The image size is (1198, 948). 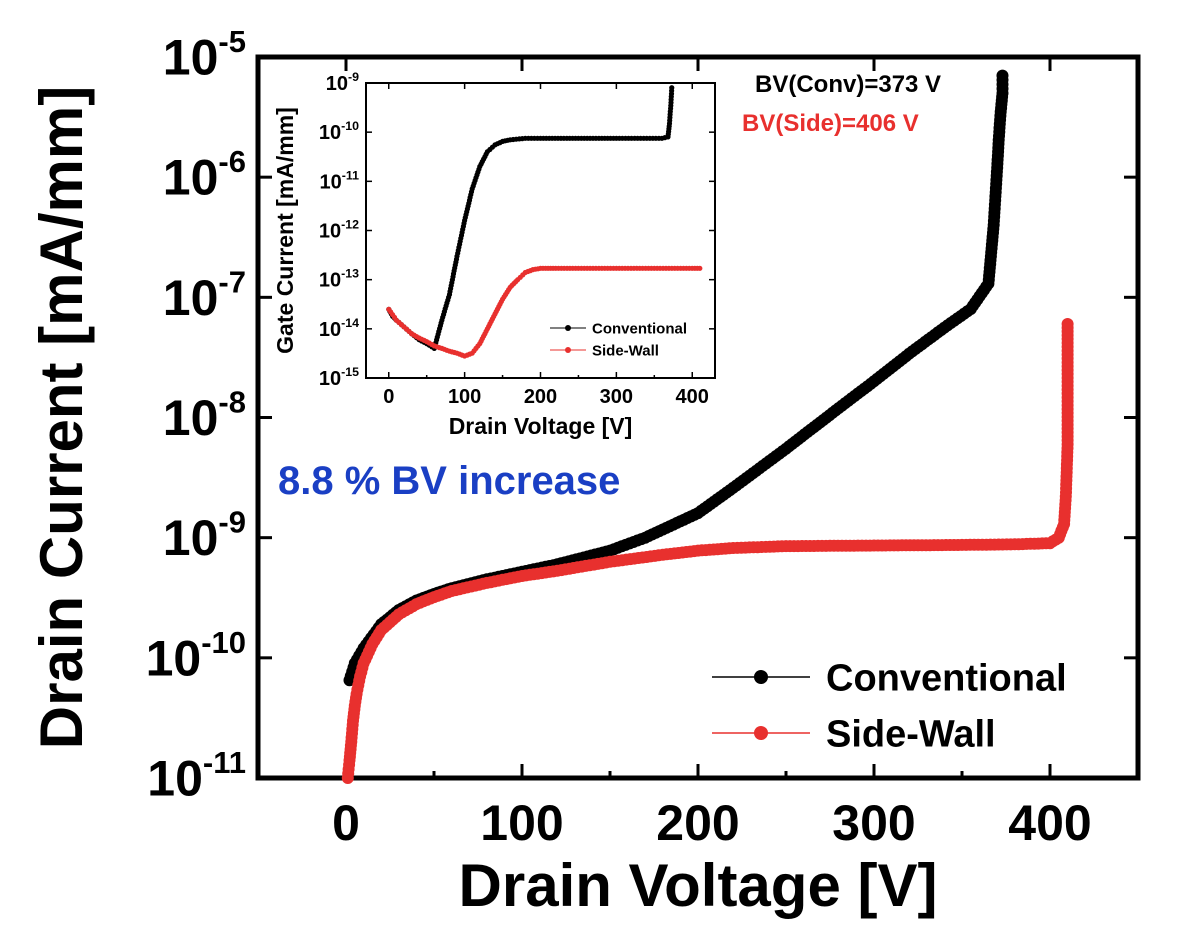 What do you see at coordinates (196, 776) in the screenshot?
I see `main-y-tick-label: 10⁻¹¹` at bounding box center [196, 776].